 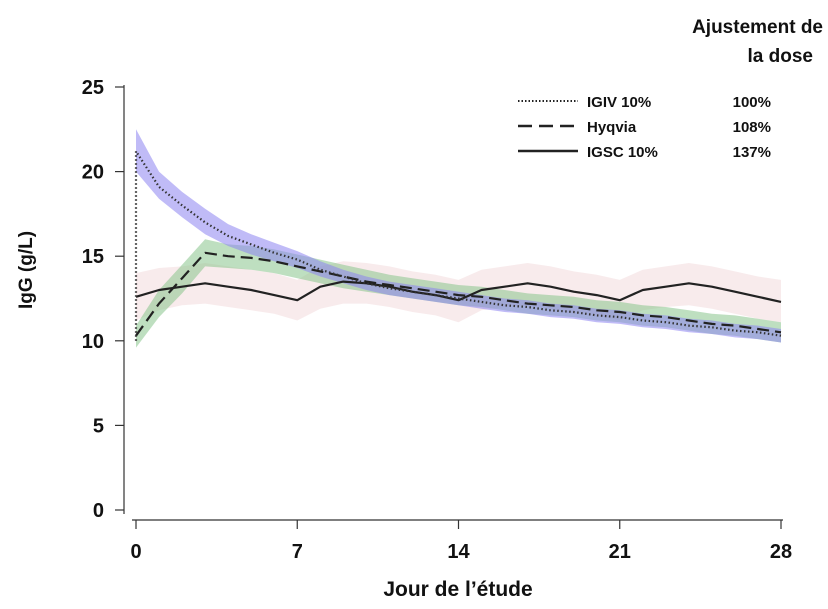 I want to click on y-tick-label: 5, so click(x=98, y=426).